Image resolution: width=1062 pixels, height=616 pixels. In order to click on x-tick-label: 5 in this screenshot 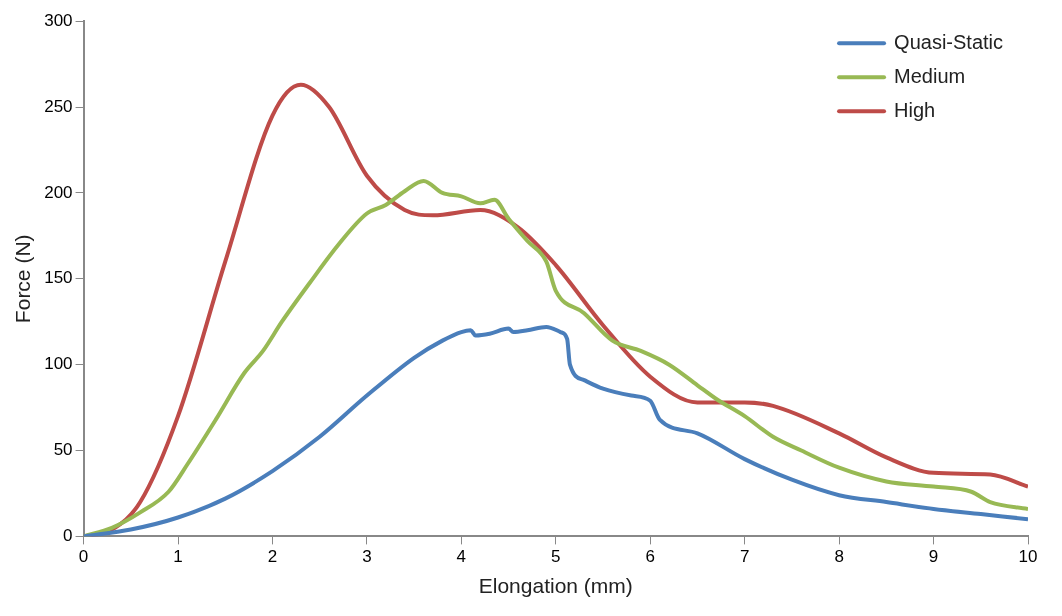, I will do `click(556, 557)`.